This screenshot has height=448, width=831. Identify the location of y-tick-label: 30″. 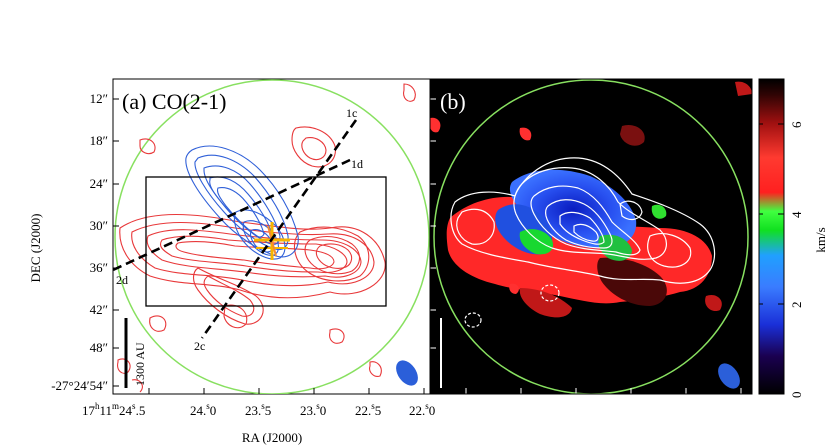
(99, 225).